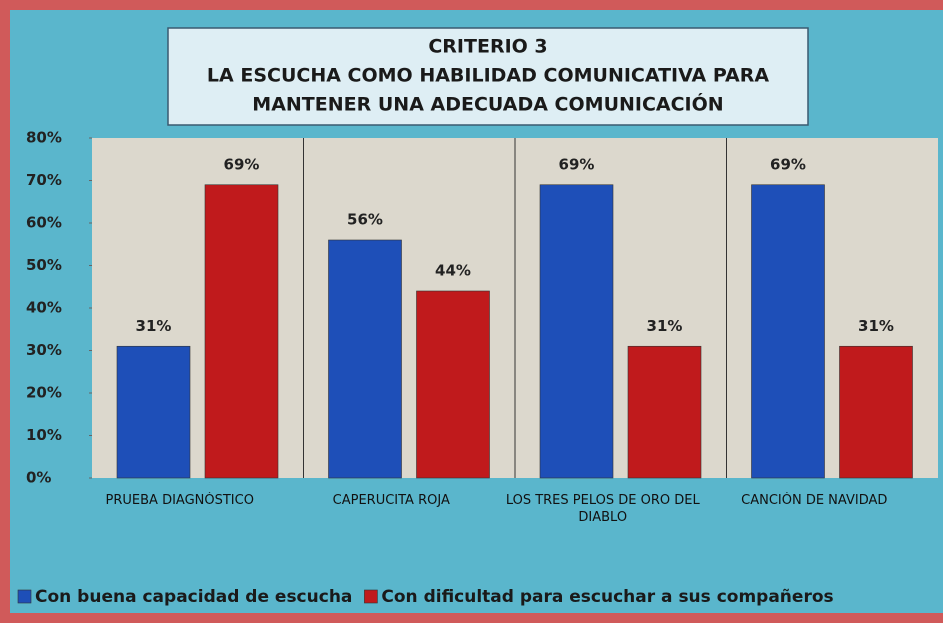 The width and height of the screenshot is (943, 623). I want to click on title-box, so click(488, 76).